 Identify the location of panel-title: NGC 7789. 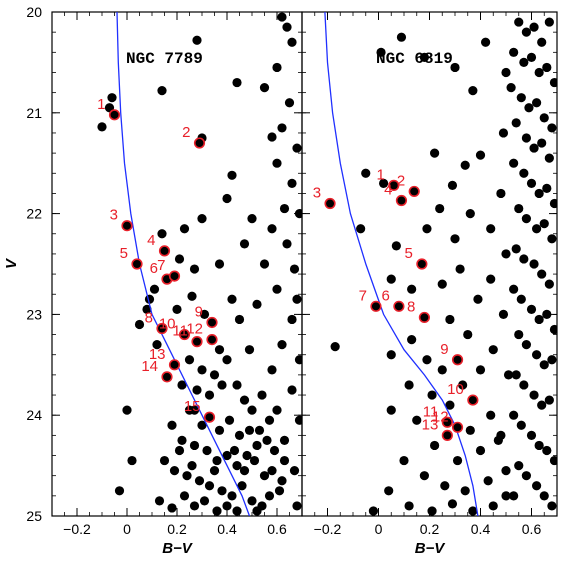
(164, 59).